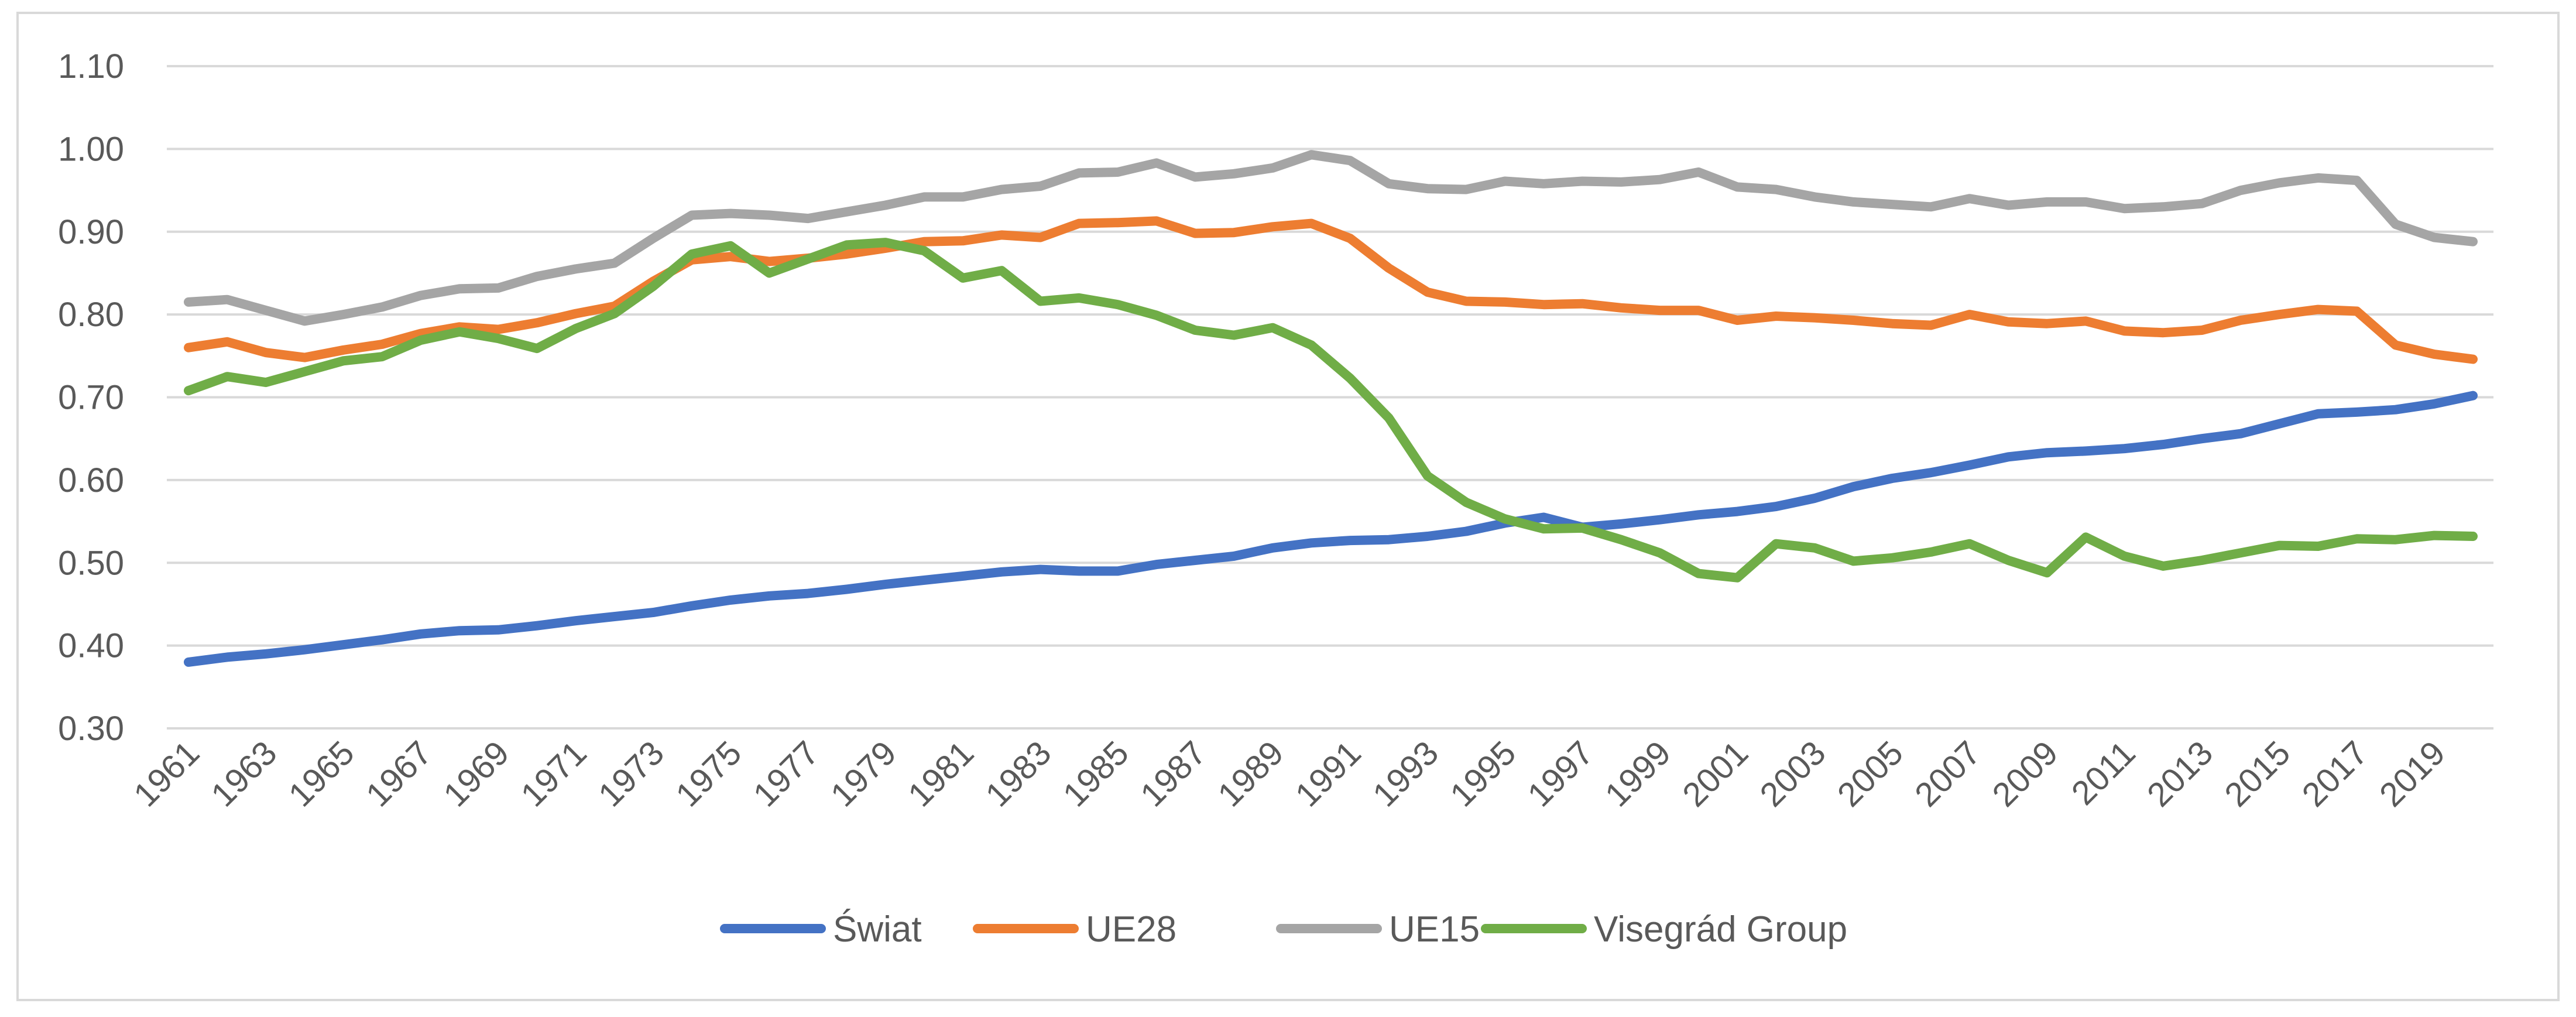 This screenshot has height=1017, width=2576. What do you see at coordinates (1435, 929) in the screenshot?
I see `legend-label: UE15` at bounding box center [1435, 929].